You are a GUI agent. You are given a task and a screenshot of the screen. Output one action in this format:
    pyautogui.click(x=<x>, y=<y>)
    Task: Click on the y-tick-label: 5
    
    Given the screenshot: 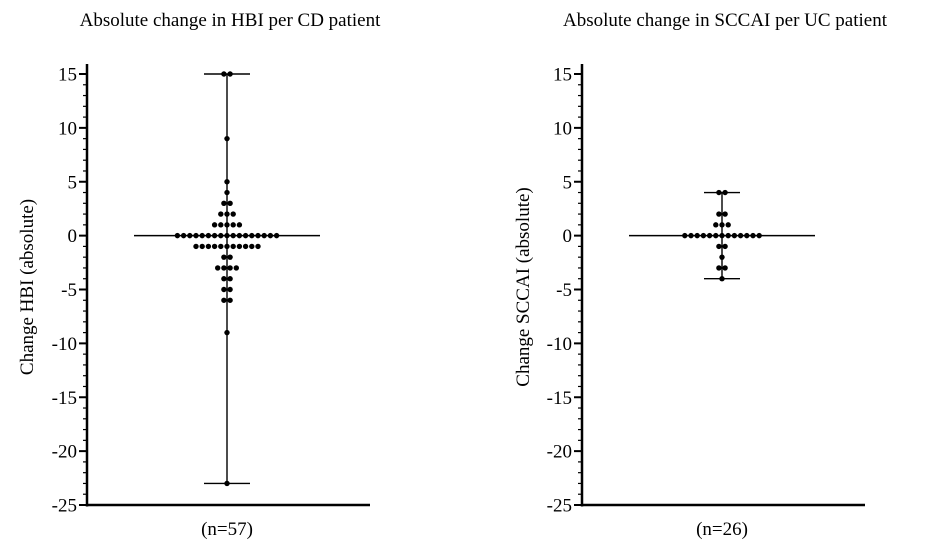 What is the action you would take?
    pyautogui.click(x=73, y=182)
    